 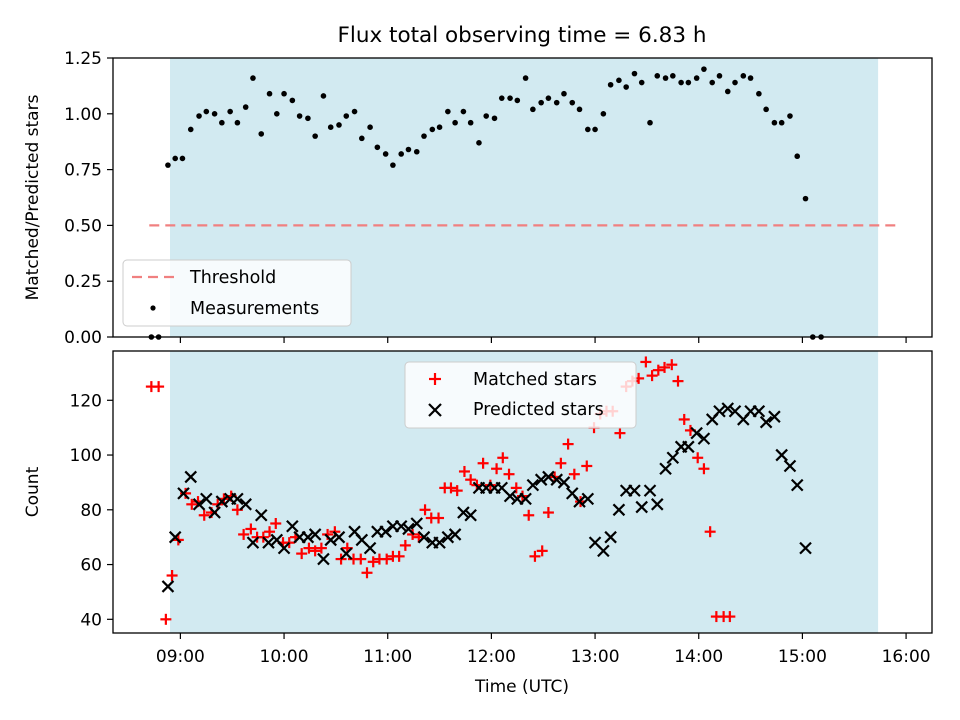 I want to click on top-legend: Threshold Measurements, so click(x=237, y=293).